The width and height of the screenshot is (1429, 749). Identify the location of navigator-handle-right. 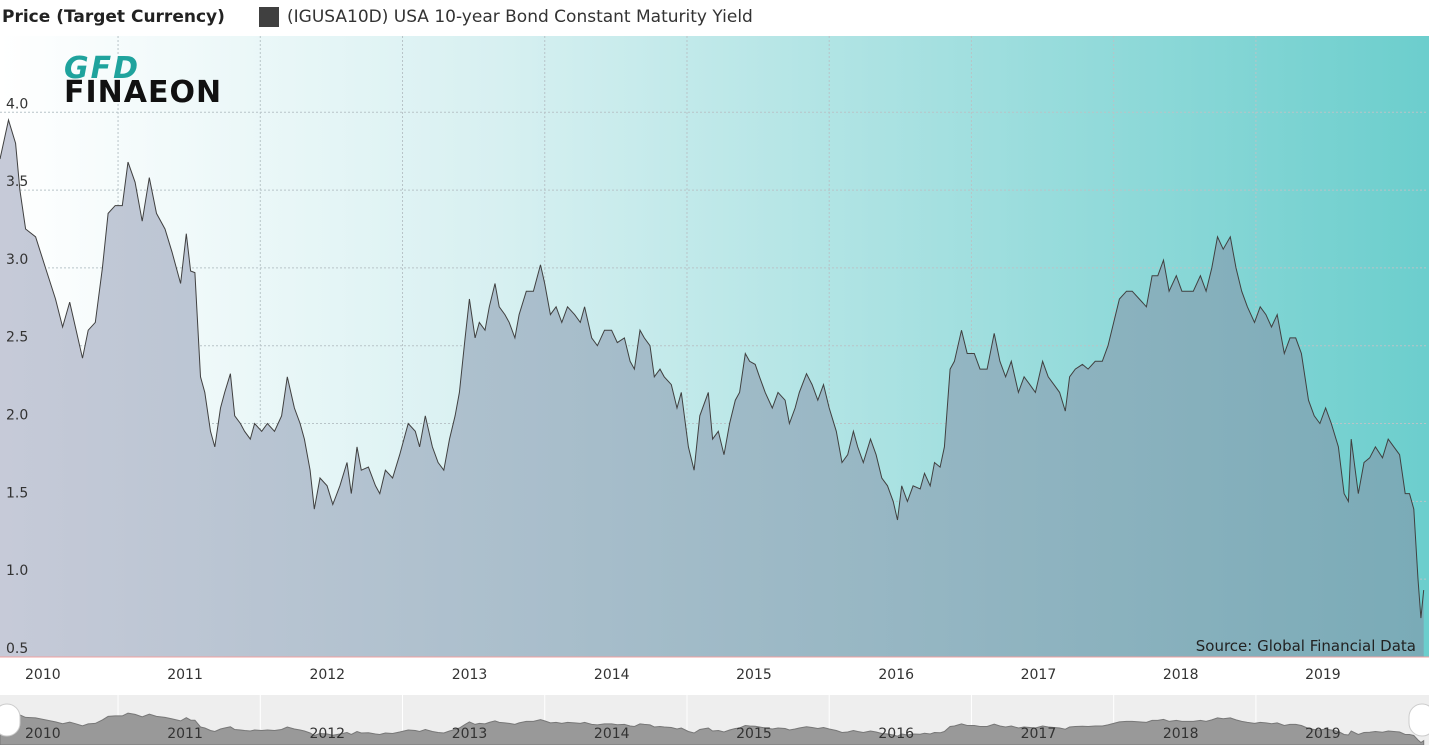
(1418, 720).